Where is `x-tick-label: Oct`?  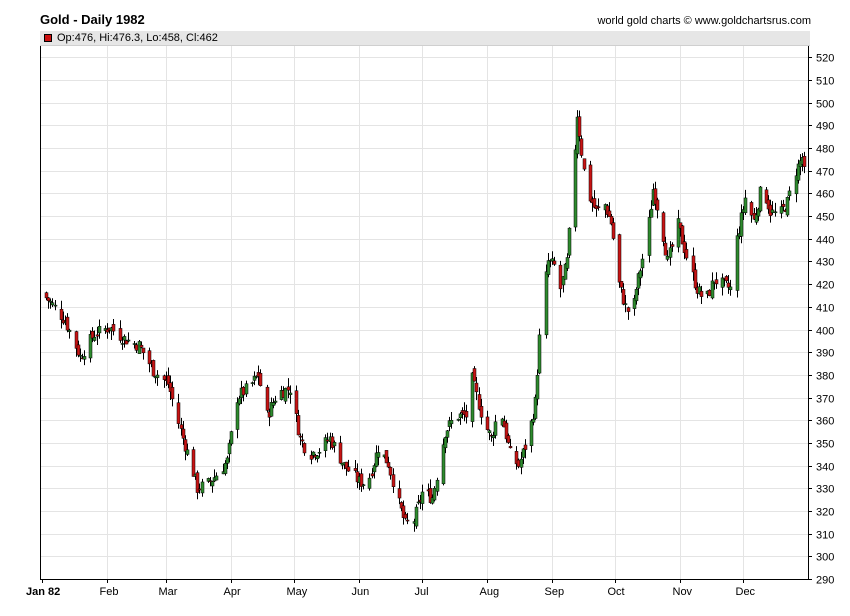
x-tick-label: Oct is located at coordinates (616, 592).